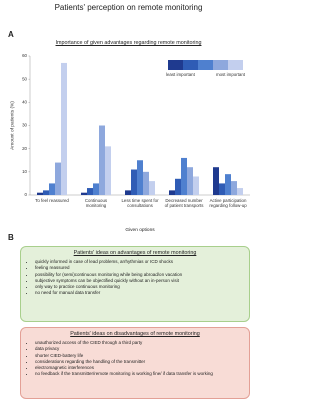 The width and height of the screenshot is (320, 401). I want to click on y-tick-label: 40, so click(24, 101).